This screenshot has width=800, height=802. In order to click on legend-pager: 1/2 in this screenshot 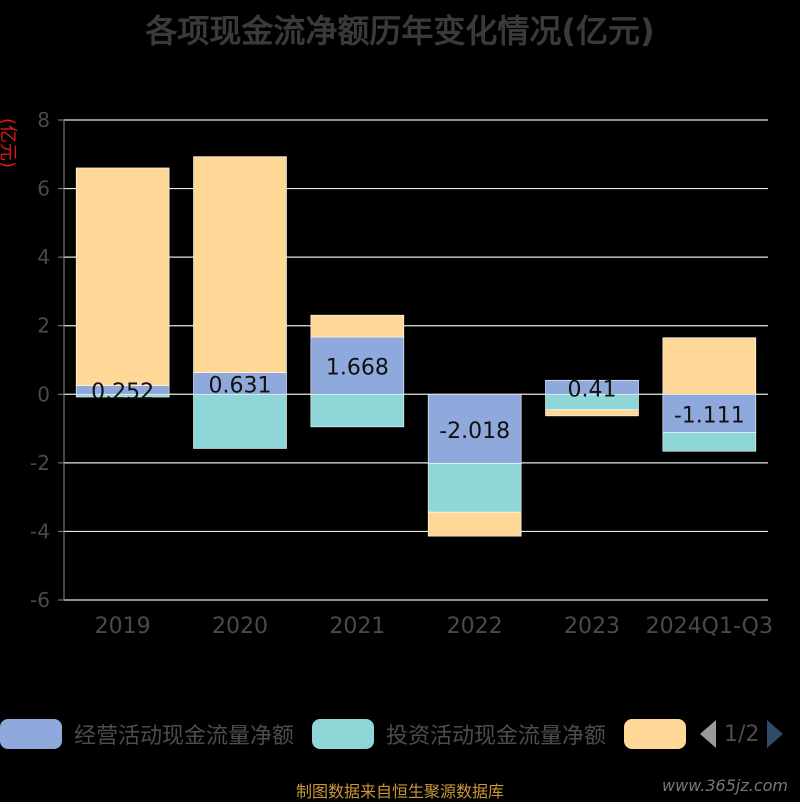, I will do `click(742, 734)`.